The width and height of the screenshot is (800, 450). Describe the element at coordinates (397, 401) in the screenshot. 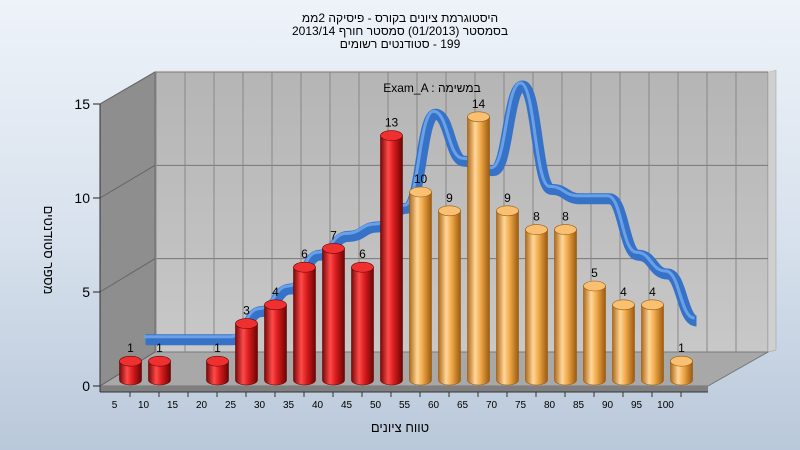

I see `x-tick-labels: 5 10 15 20 25 30 35 40 45 50 55 60 65 70 75 80 85 90 95 100` at that location.